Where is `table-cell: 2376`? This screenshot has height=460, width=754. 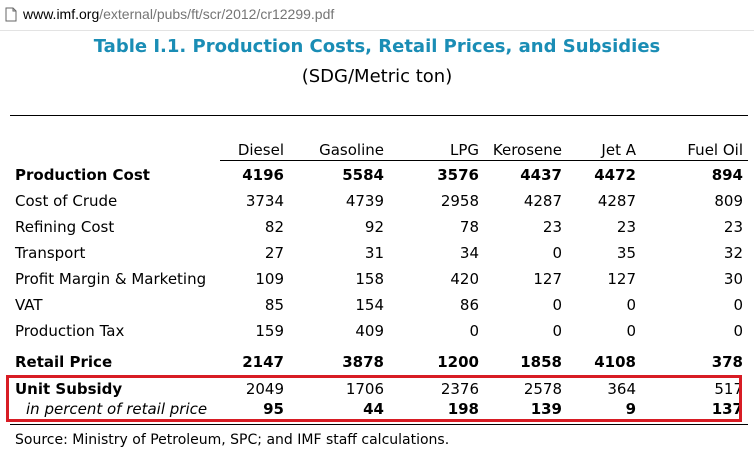 table-cell: 2376 is located at coordinates (459, 389).